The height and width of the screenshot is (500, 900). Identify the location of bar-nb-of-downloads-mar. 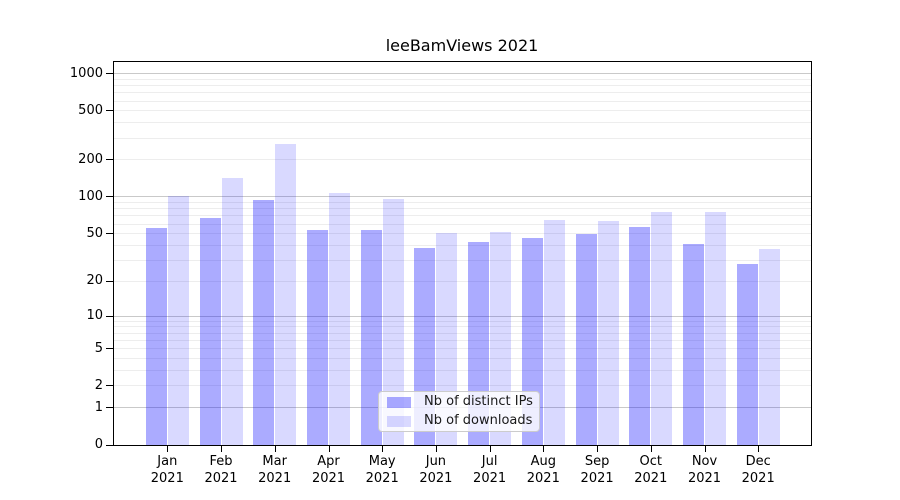
(286, 294).